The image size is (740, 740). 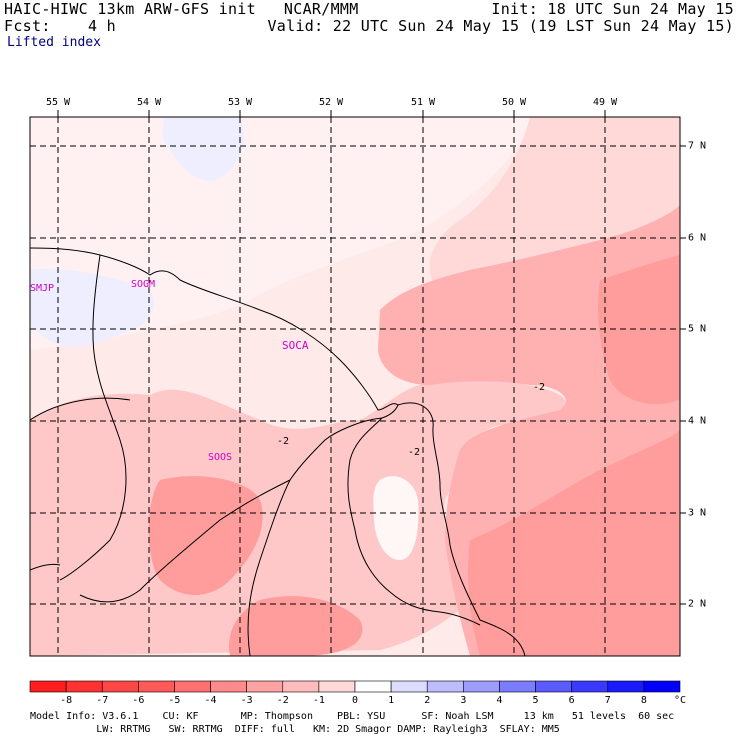 I want to click on colorbar-tick-label: 3, so click(x=463, y=700).